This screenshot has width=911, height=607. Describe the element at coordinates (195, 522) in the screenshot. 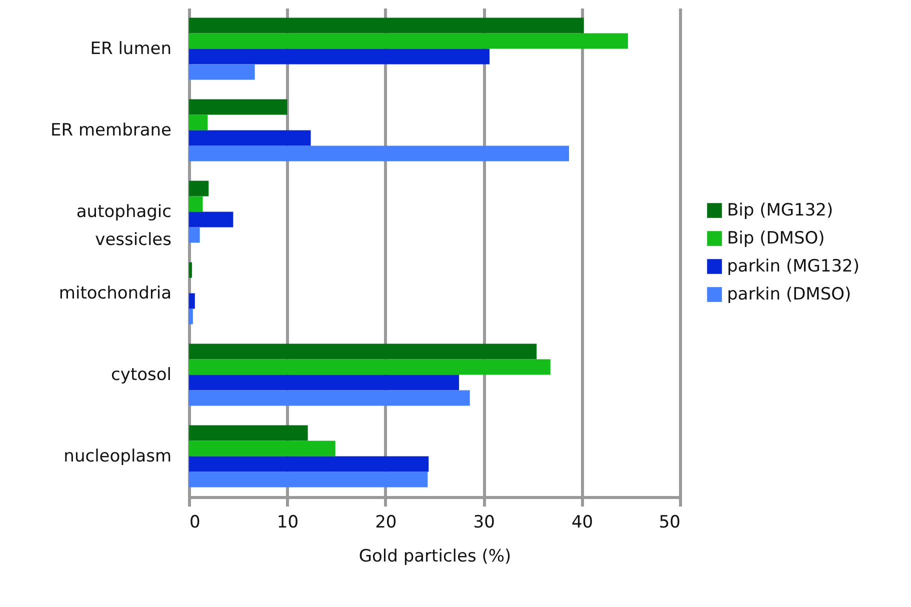

I see `x-tick-label: 0` at that location.